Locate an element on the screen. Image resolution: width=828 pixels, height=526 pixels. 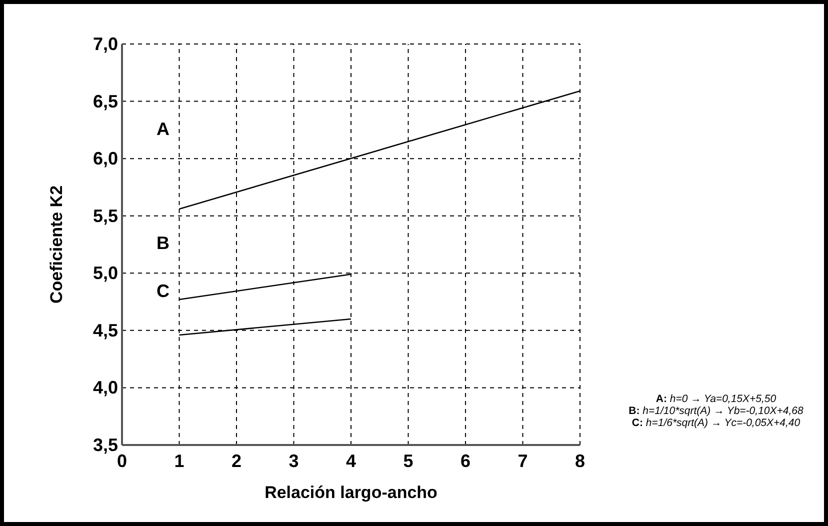
annotation: C is located at coordinates (163, 291).